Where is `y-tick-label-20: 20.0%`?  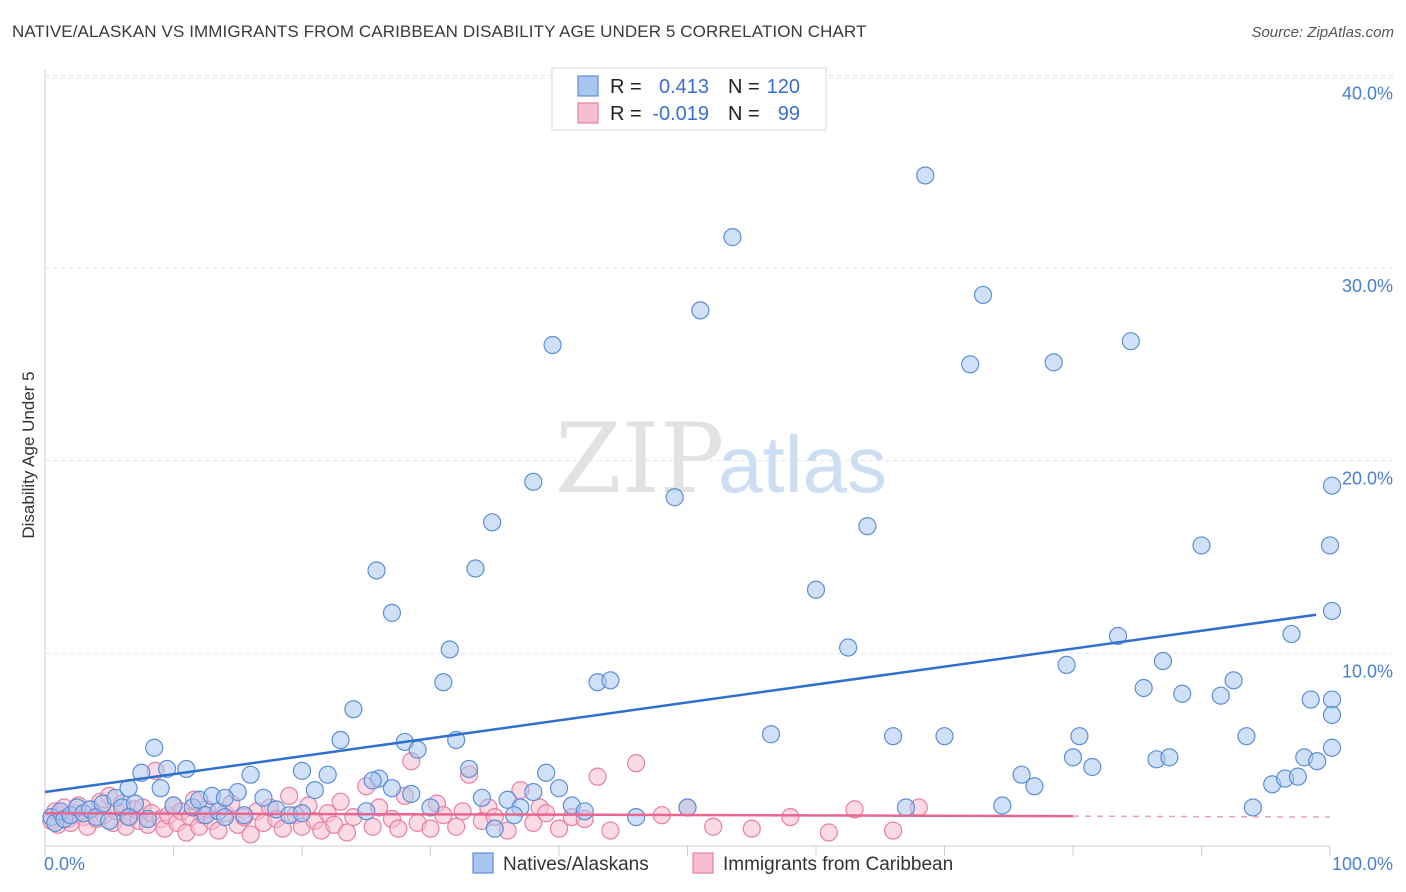
y-tick-label-20: 20.0% is located at coordinates (1367, 479).